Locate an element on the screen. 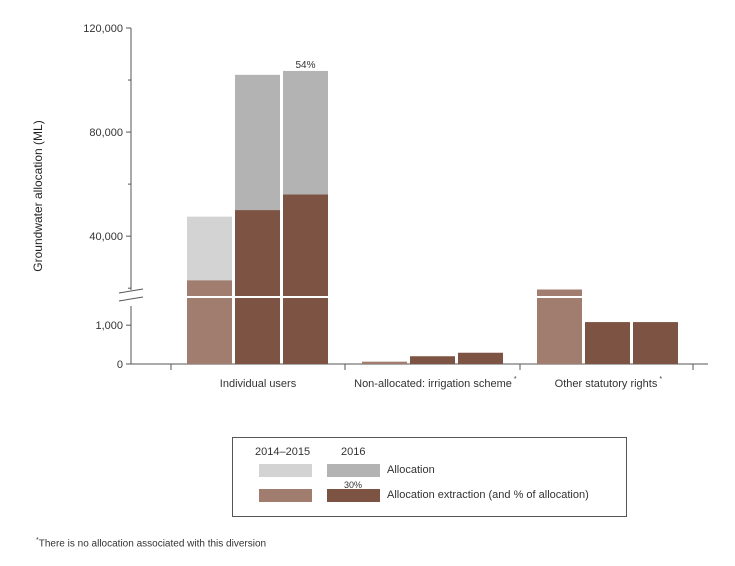  category-label: Other statutory rights is located at coordinates (606, 384).